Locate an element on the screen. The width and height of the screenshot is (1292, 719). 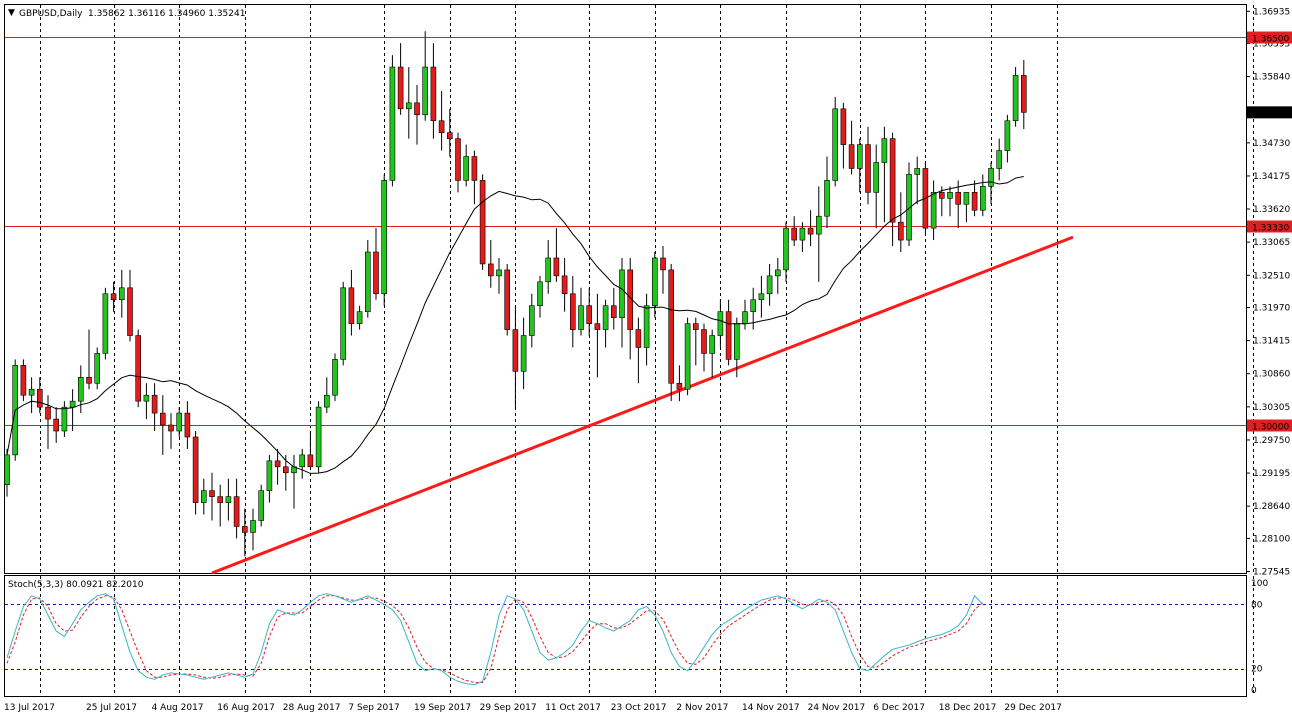
symbol-label: GBPUSD,Daily is located at coordinates (51, 14).